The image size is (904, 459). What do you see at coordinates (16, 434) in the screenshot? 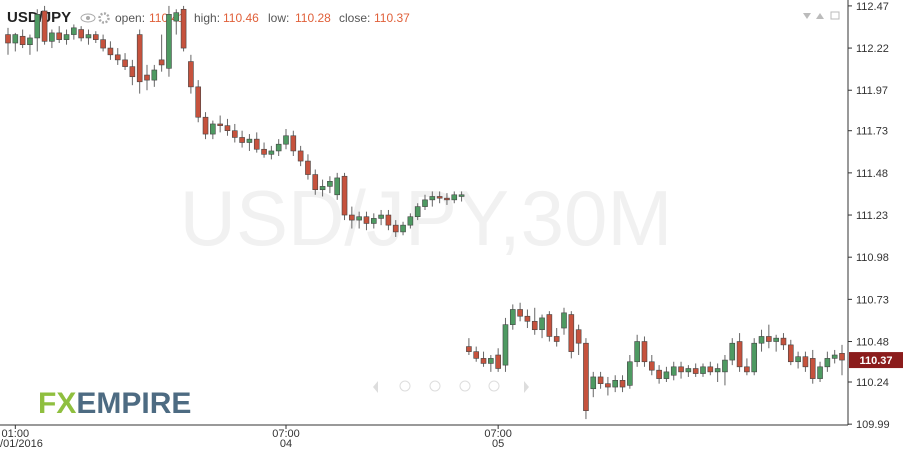
I see `x-tick-label: 01:00` at bounding box center [16, 434].